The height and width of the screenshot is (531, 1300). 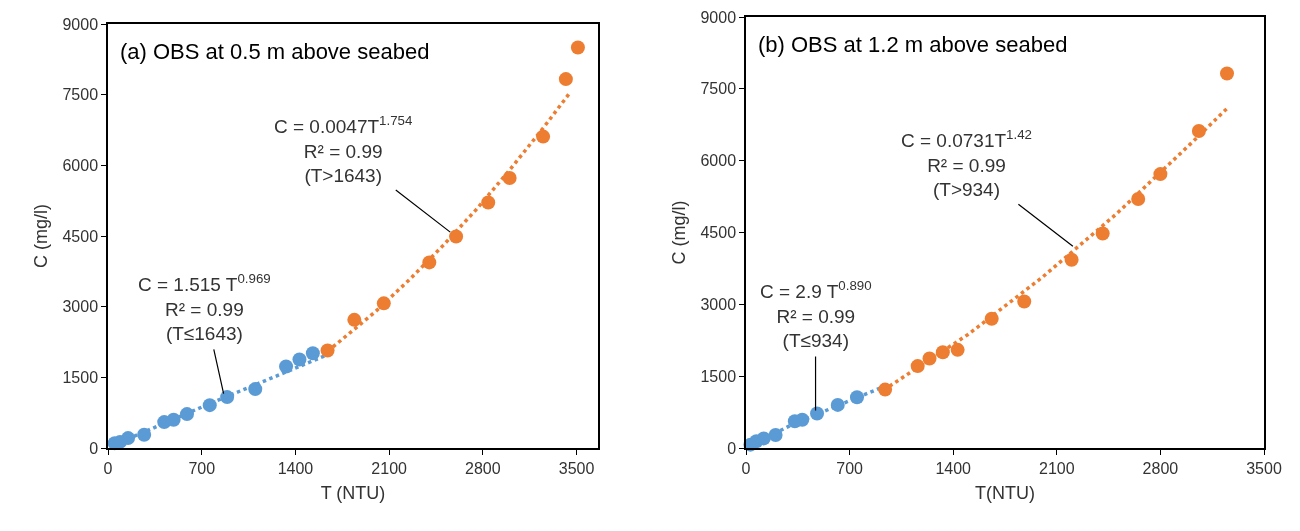 I want to click on x-axis-title: T (NTU), so click(x=353, y=492).